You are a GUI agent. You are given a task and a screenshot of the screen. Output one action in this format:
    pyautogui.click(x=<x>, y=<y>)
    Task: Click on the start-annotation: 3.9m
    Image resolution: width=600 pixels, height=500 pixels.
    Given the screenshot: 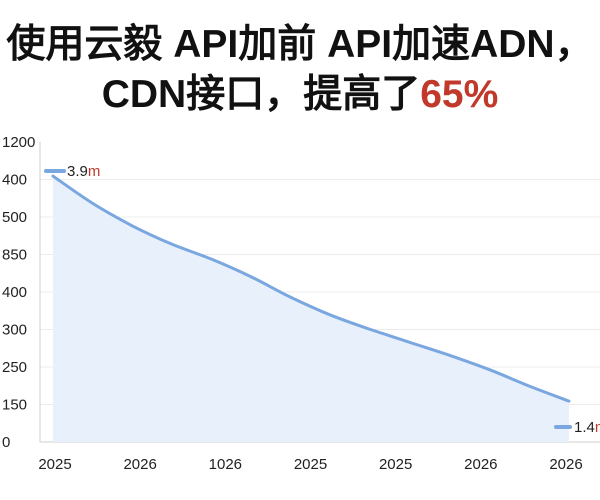 What is the action you would take?
    pyautogui.click(x=83, y=171)
    